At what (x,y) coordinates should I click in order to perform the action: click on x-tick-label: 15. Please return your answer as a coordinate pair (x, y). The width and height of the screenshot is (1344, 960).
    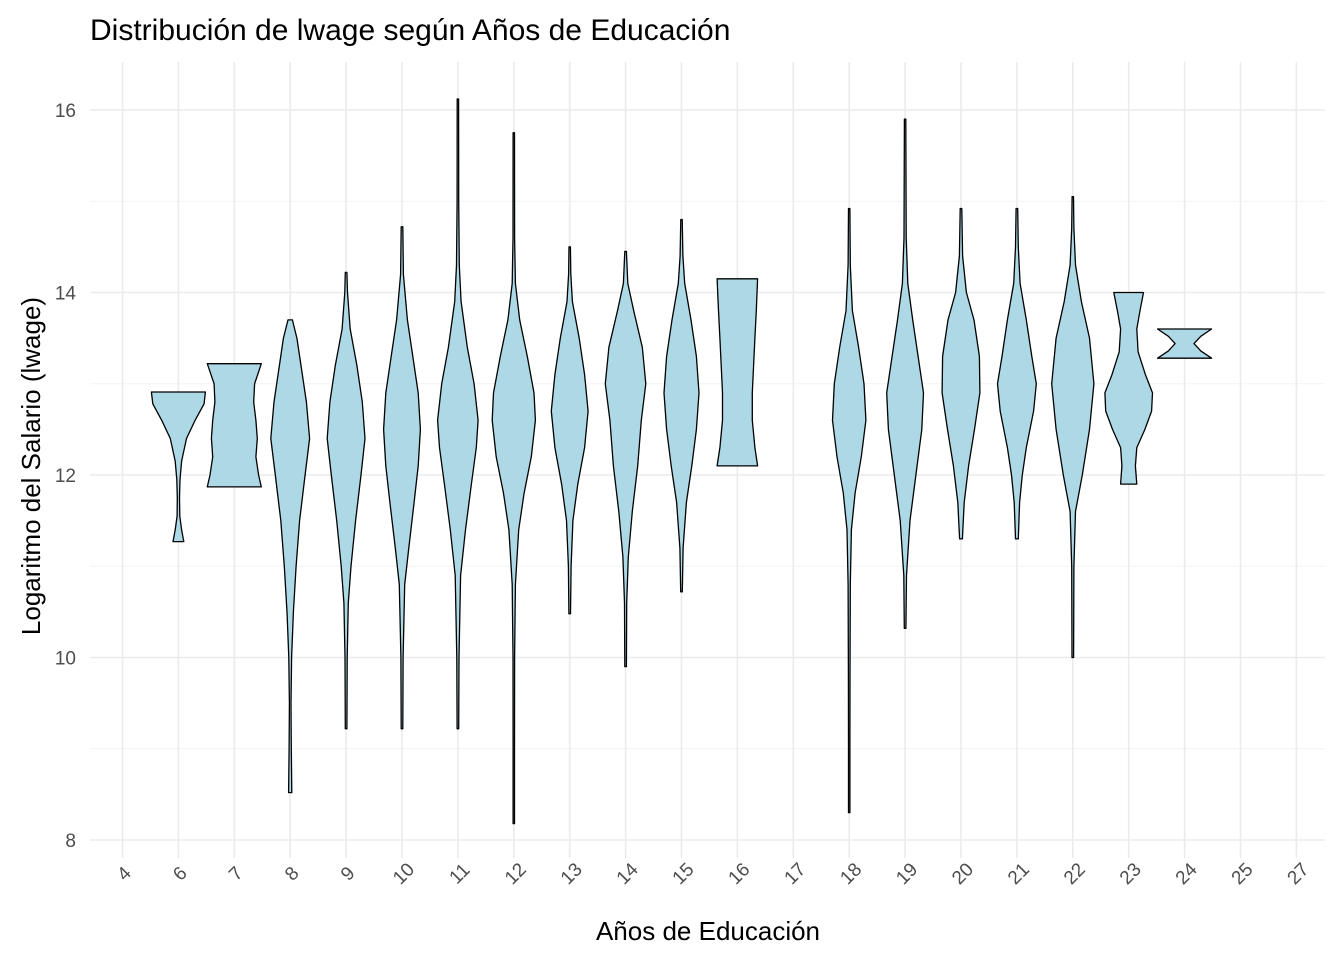
    Looking at the image, I should click on (684, 874).